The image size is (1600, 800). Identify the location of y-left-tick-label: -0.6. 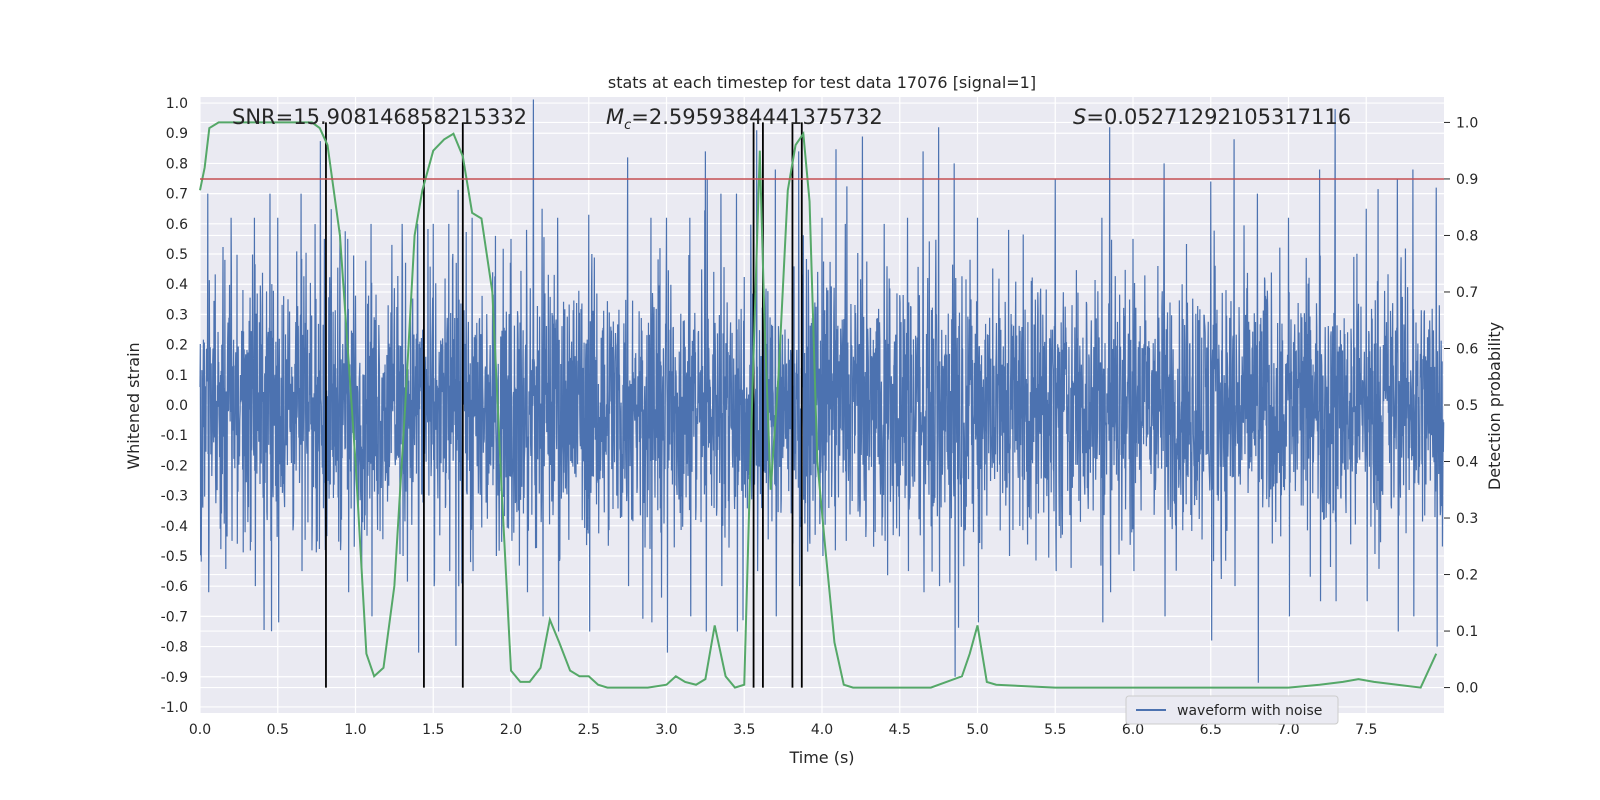
(174, 587).